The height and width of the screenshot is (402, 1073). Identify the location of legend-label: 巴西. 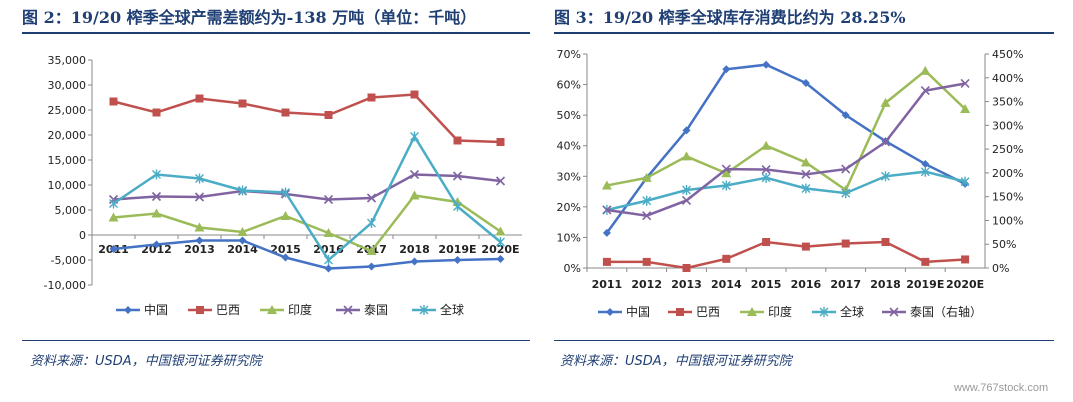
(708, 312).